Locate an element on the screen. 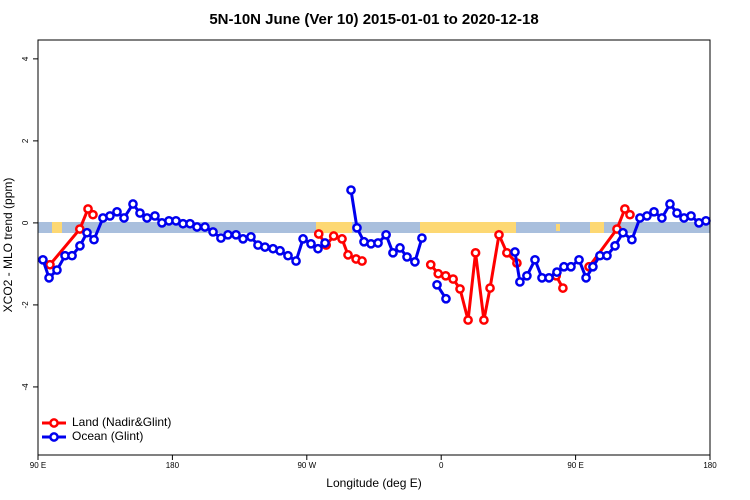 The height and width of the screenshot is (500, 750). legend: Land (Nadir&Glint)Ocean (Glint) is located at coordinates (106, 429).